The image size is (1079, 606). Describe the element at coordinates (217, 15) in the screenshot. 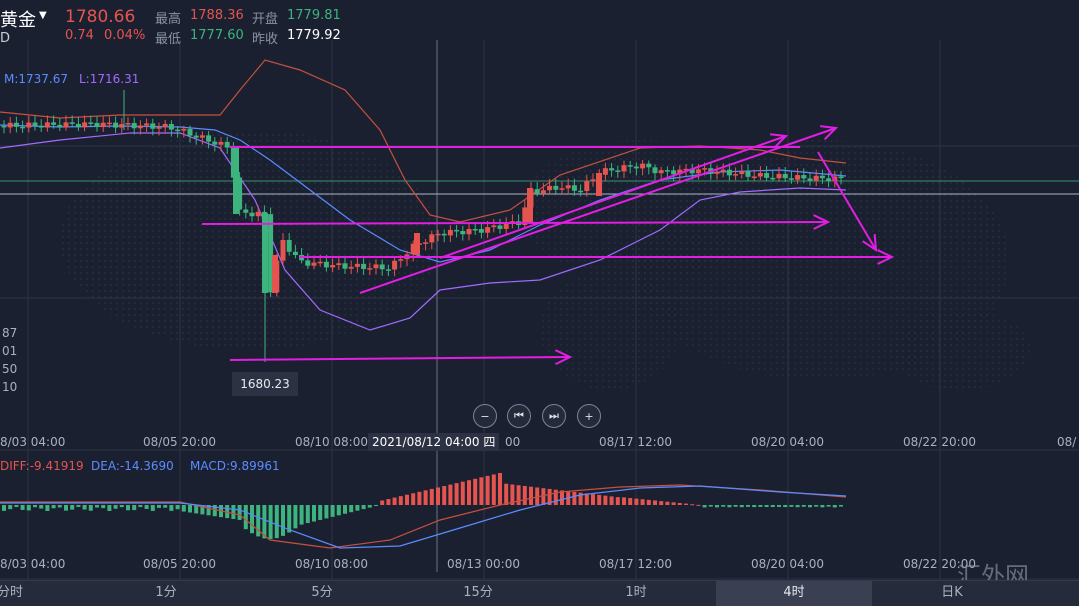

I see `high-value: 1788.36` at that location.